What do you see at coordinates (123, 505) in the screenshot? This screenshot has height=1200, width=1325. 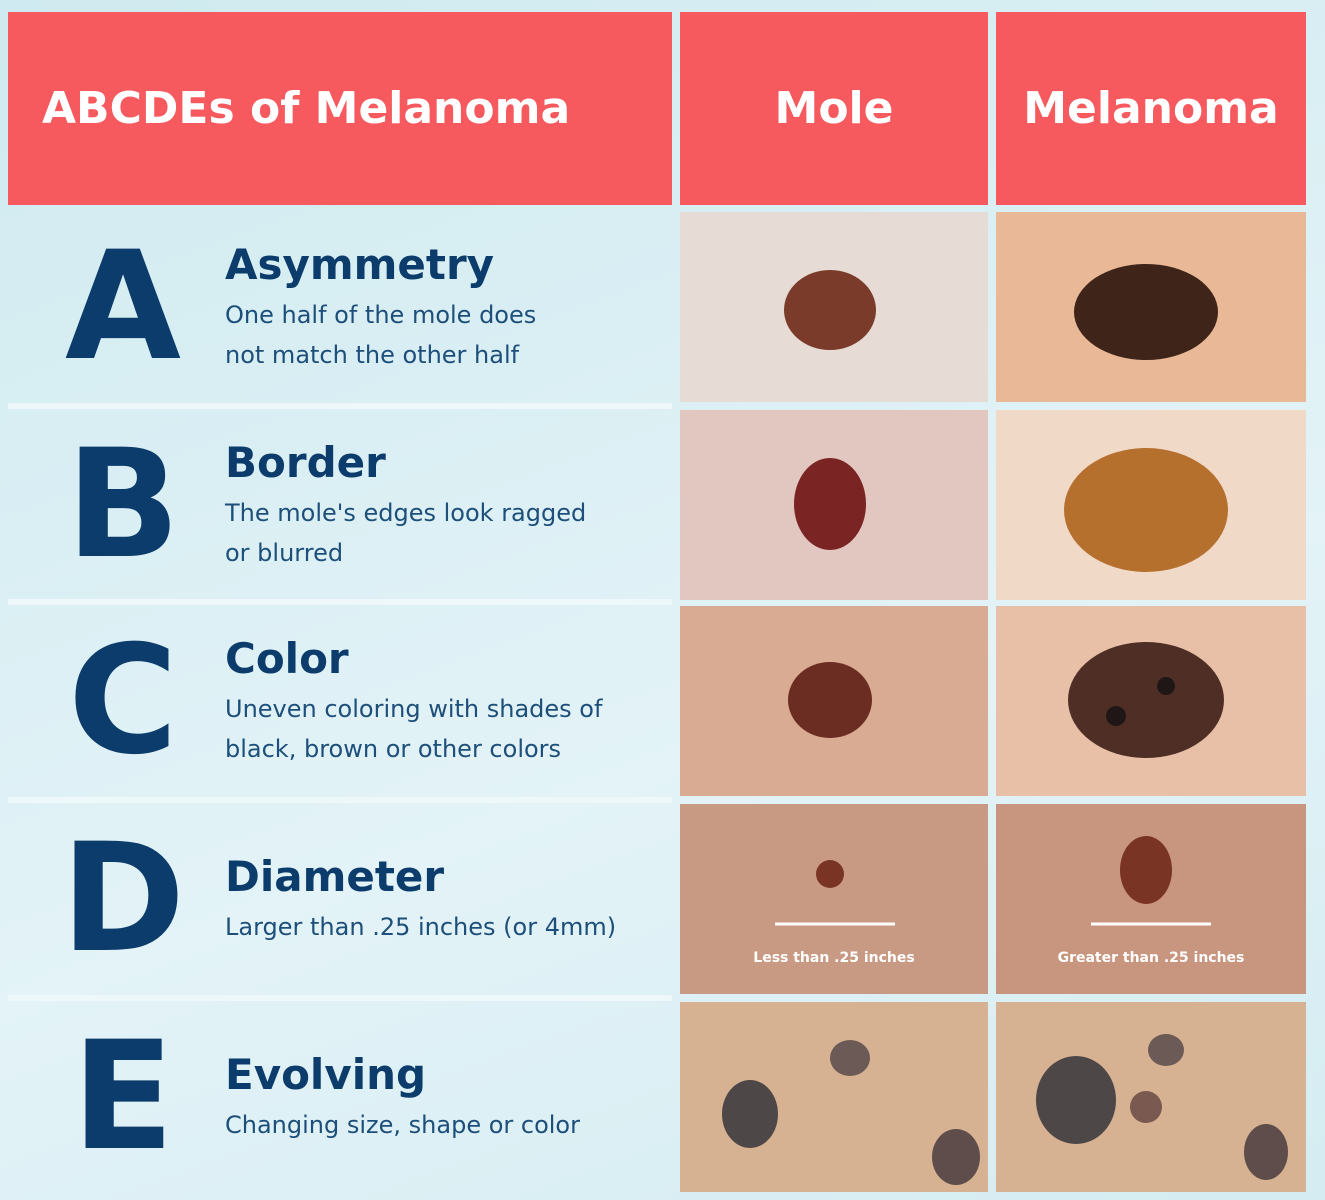 I see `row-letter: B` at bounding box center [123, 505].